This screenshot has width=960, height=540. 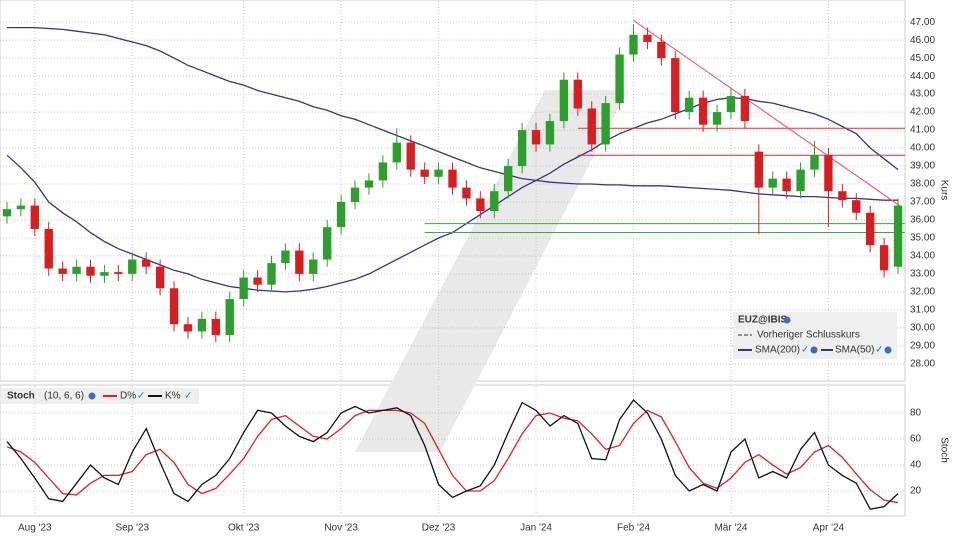 What do you see at coordinates (763, 320) in the screenshot?
I see `symbol: EUZ@IBIS` at bounding box center [763, 320].